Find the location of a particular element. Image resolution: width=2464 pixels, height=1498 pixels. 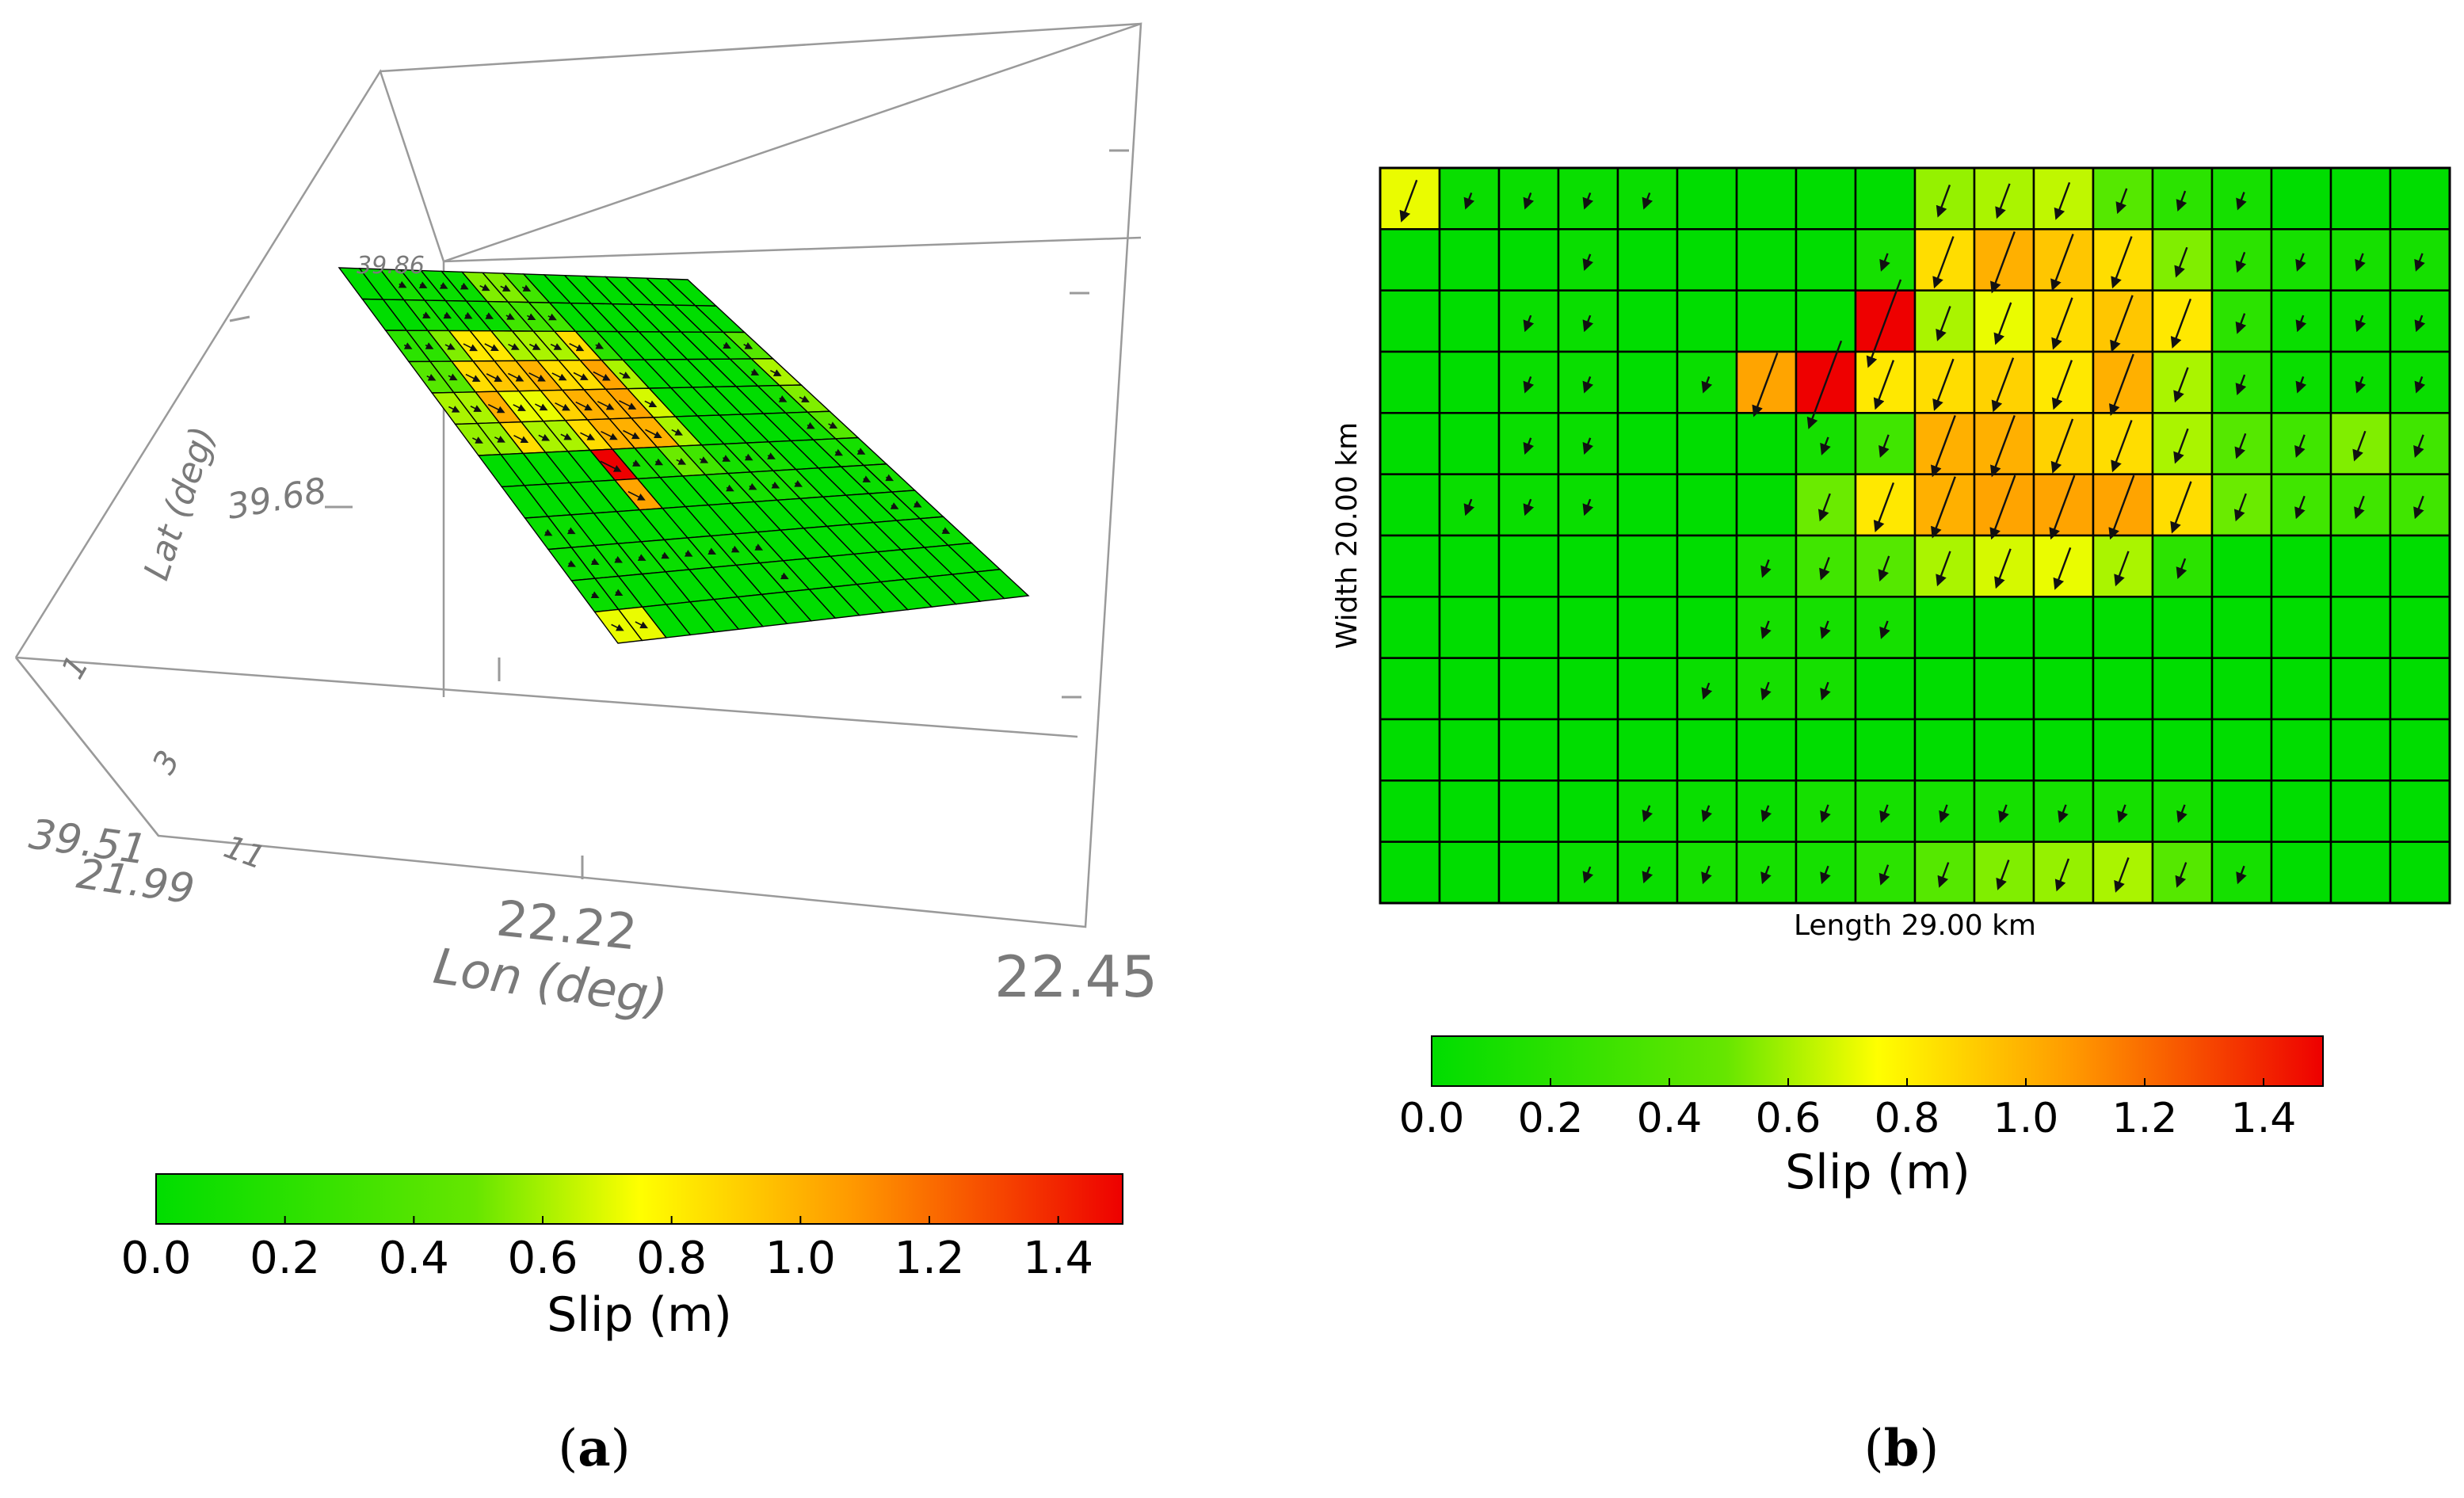

lat-tick-mid: 39.68 is located at coordinates (277, 499).